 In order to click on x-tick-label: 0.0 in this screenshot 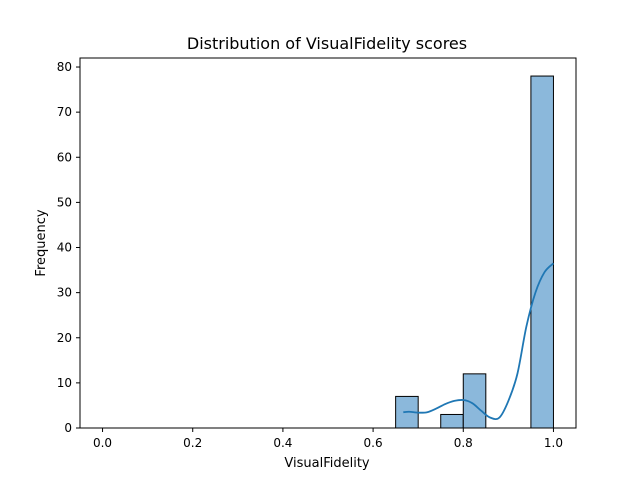, I will do `click(102, 443)`.